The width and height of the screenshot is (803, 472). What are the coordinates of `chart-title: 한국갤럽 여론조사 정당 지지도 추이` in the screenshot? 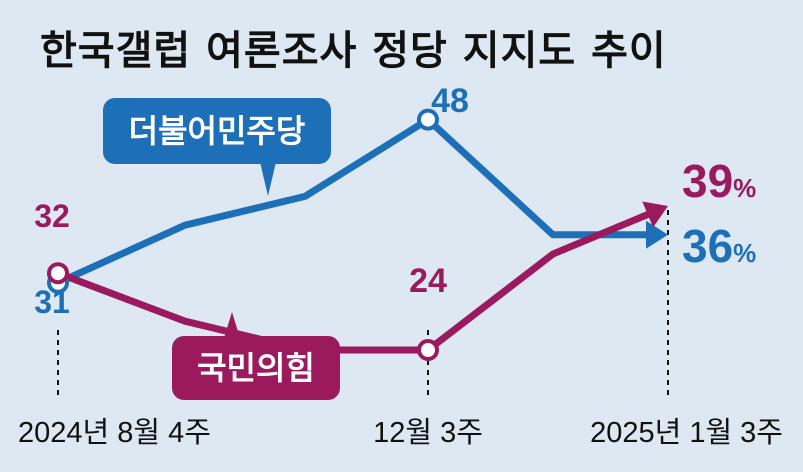 It's located at (353, 51).